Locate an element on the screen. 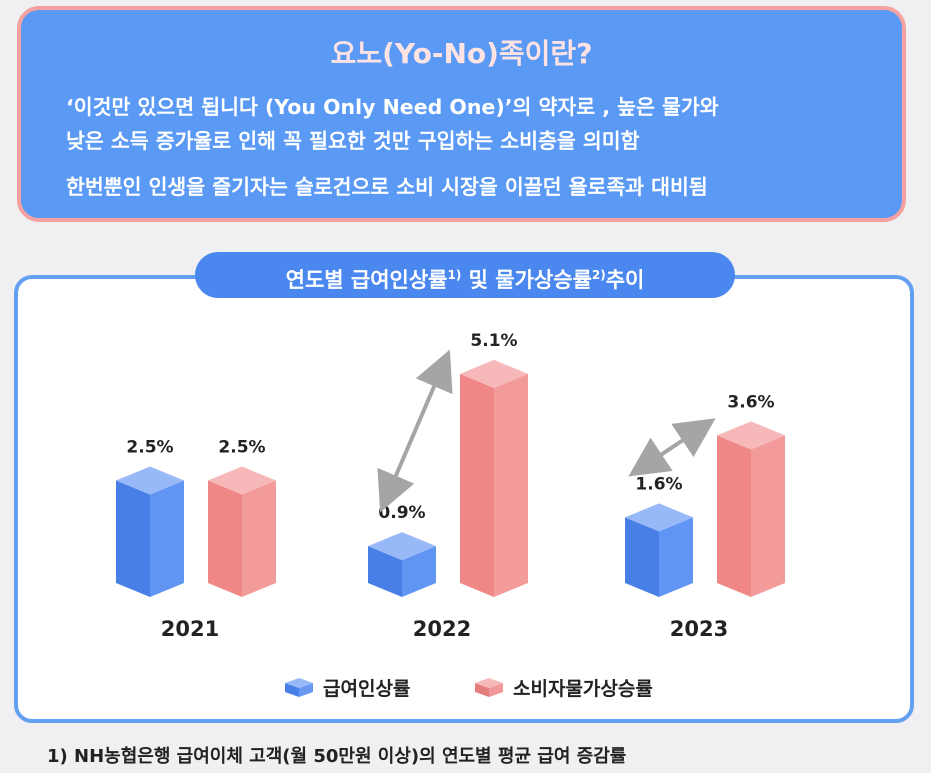  info-line-2: 낮은 소득 증가율로 인해 꼭 필요한 것만 구입하는 소비층을 의미함 is located at coordinates (353, 141).